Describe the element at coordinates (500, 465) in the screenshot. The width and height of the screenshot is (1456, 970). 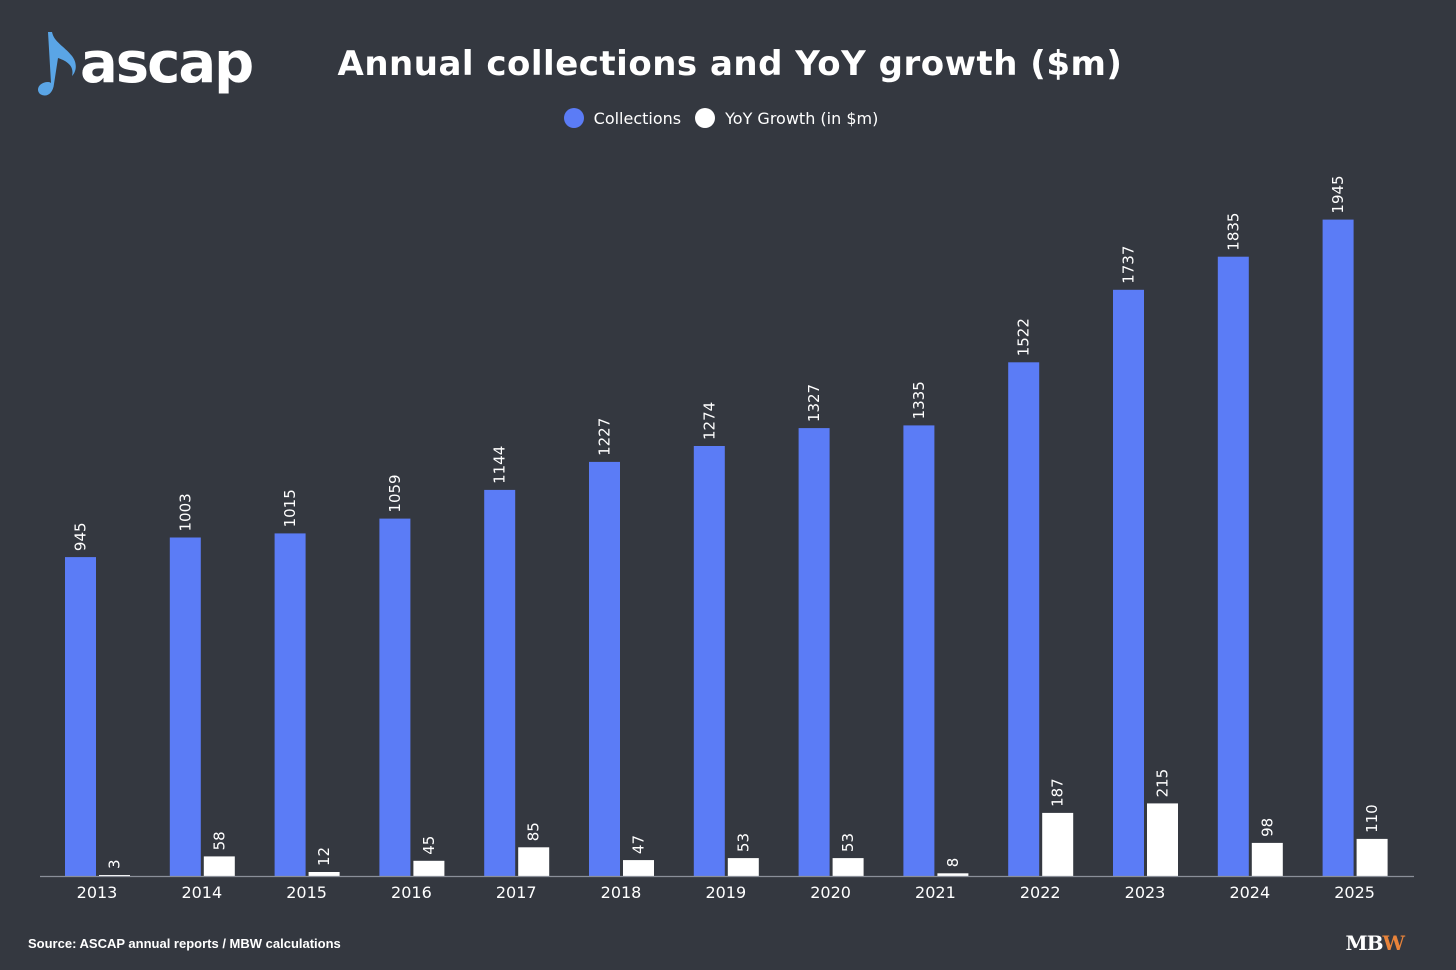
I see `collections-label-2017: 1144` at that location.